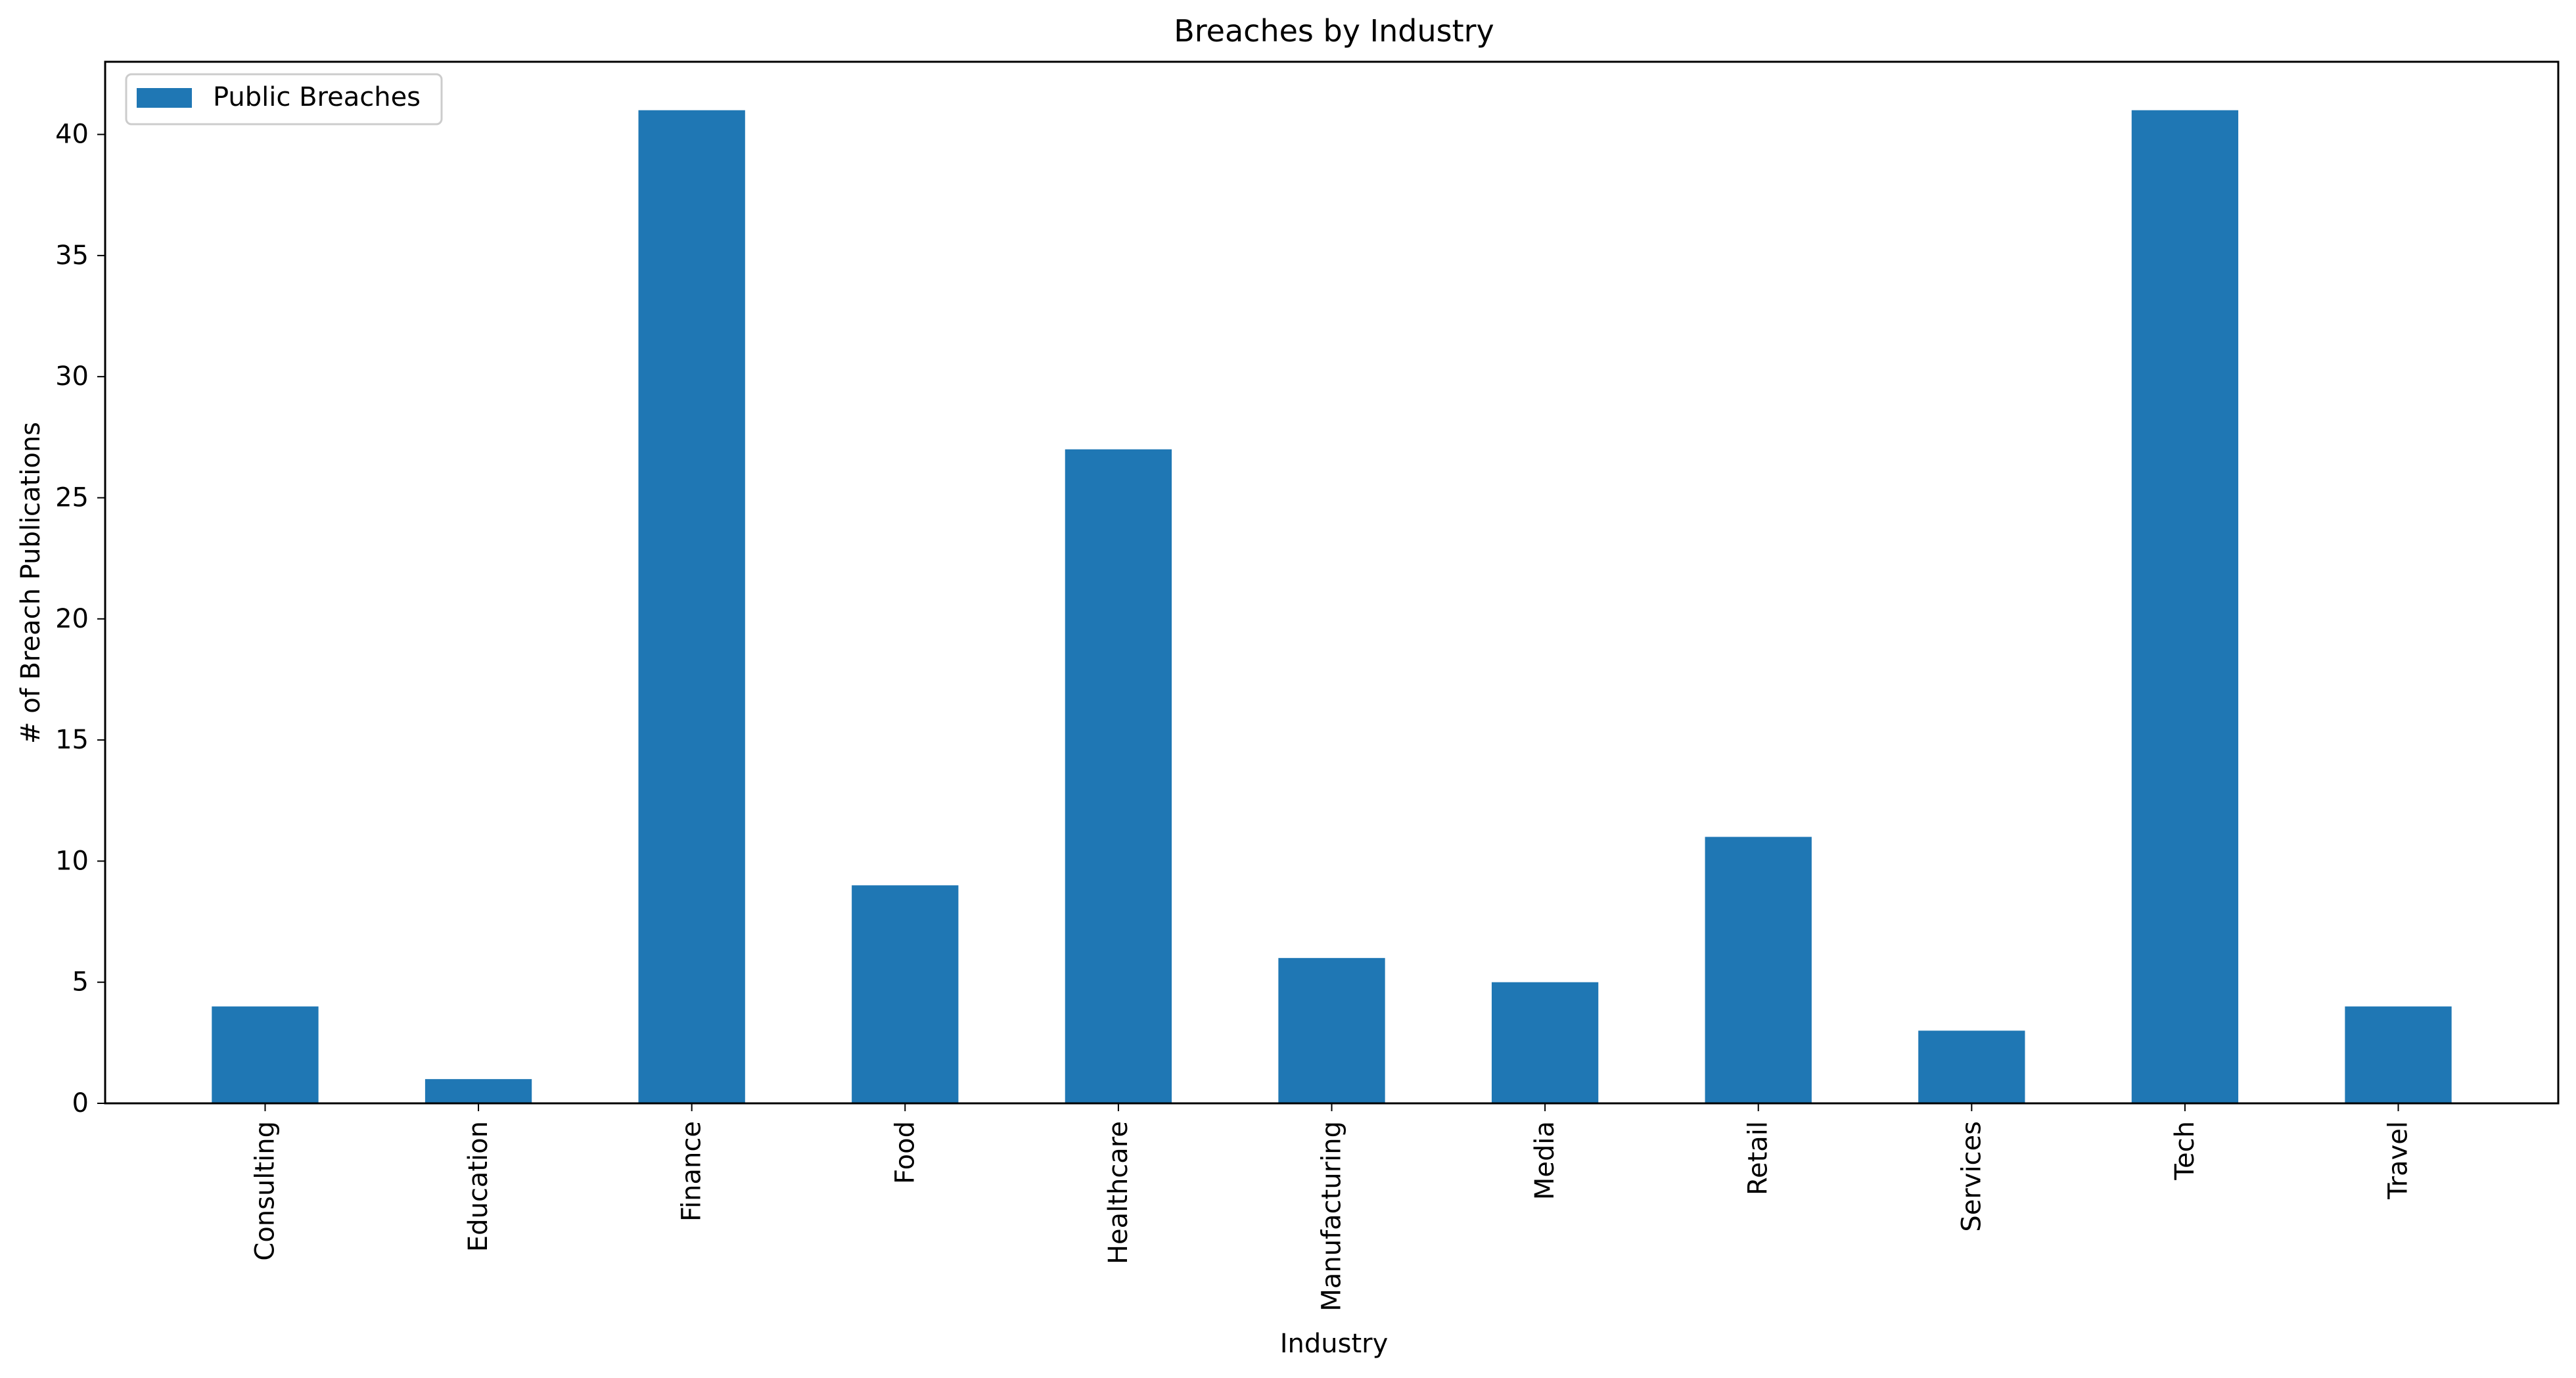 Image resolution: width=2576 pixels, height=1378 pixels. Describe the element at coordinates (72, 377) in the screenshot. I see `y-tick-label: 30` at that location.